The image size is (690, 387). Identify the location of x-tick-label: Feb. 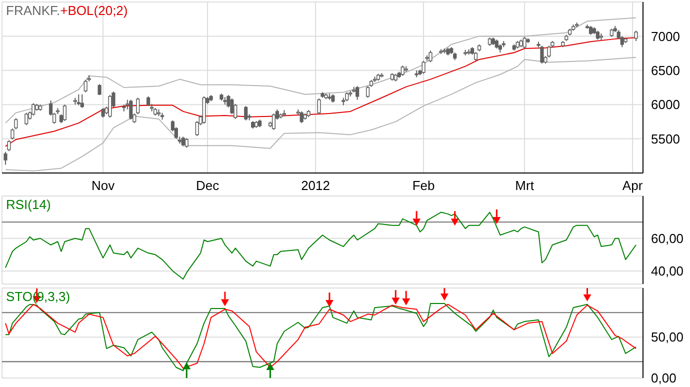
(423, 186).